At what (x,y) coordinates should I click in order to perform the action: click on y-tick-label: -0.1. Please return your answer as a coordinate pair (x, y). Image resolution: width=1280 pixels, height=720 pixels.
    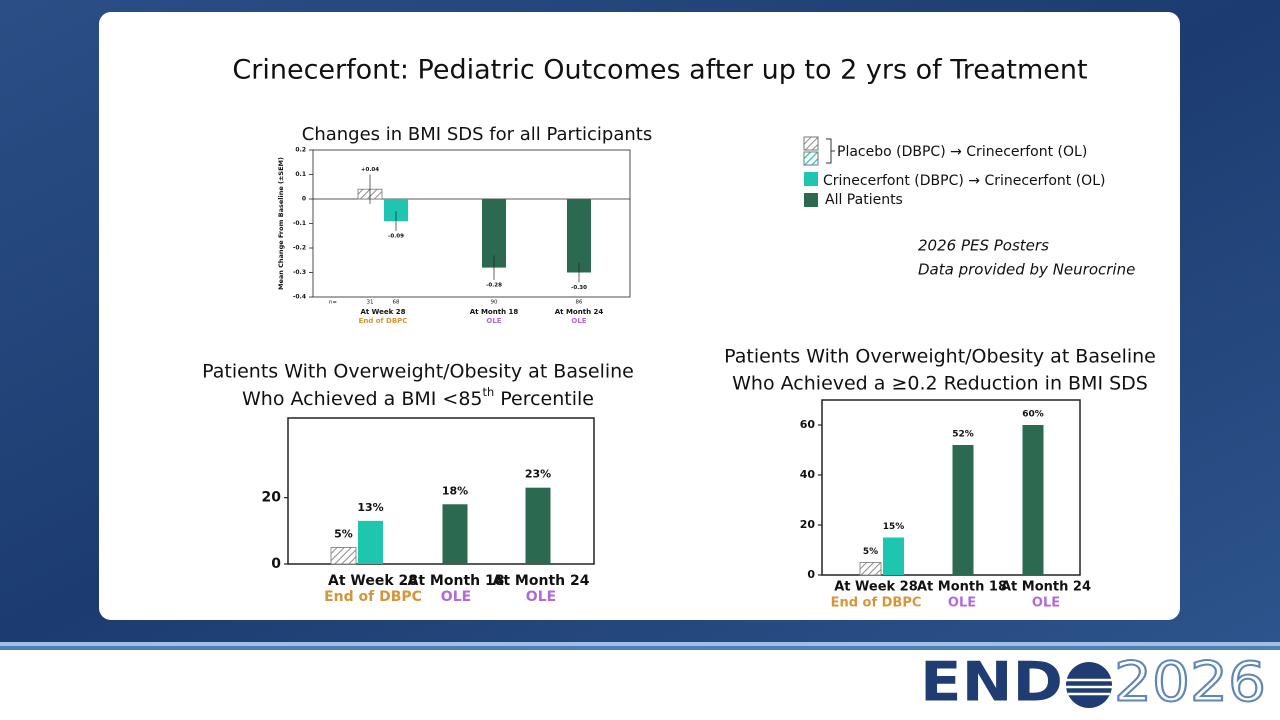
    Looking at the image, I should click on (299, 223).